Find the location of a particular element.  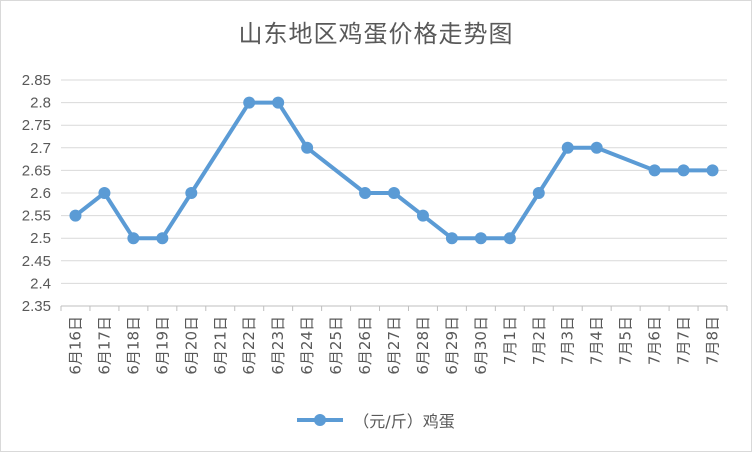

x-tick-label: 7月5日 is located at coordinates (626, 340).